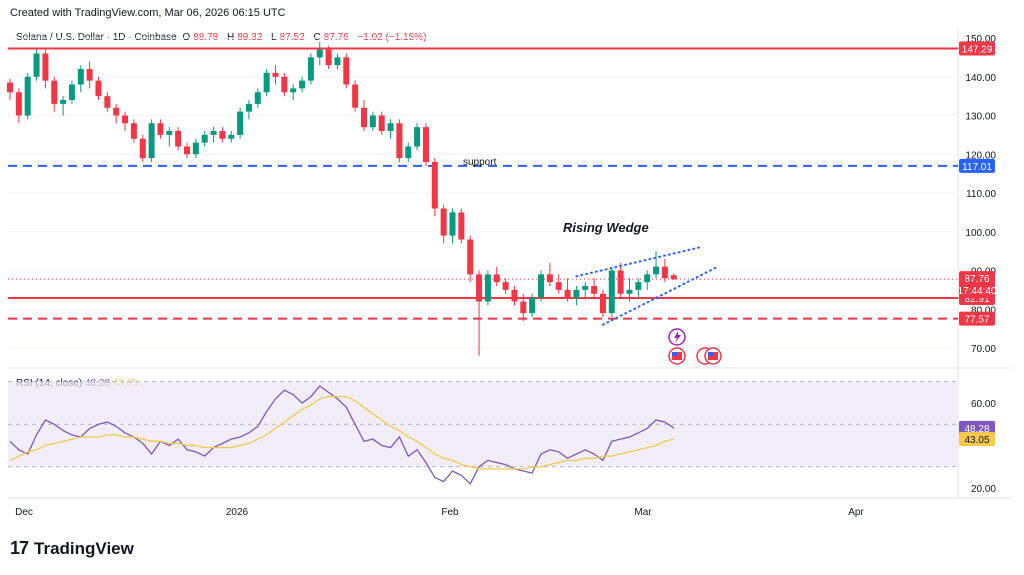 This screenshot has height=575, width=1024. I want to click on tradingview-logo: 17 TradingView, so click(72, 548).